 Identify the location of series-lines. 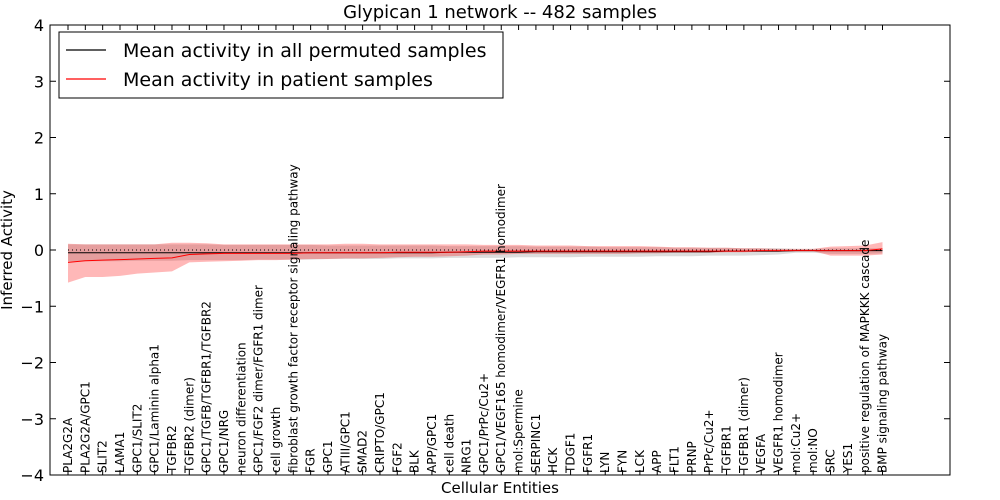
(475, 255).